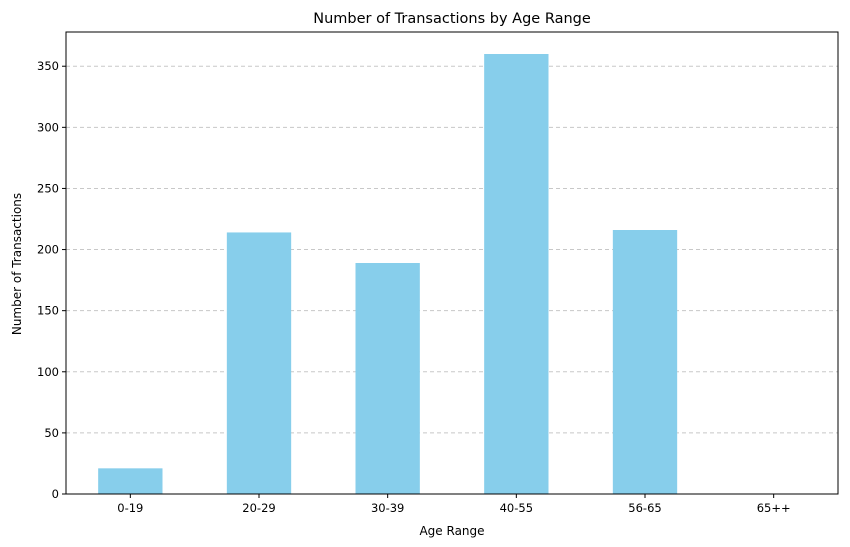 This screenshot has width=850, height=547. Describe the element at coordinates (48, 250) in the screenshot. I see `y-tick-label: 200` at that location.